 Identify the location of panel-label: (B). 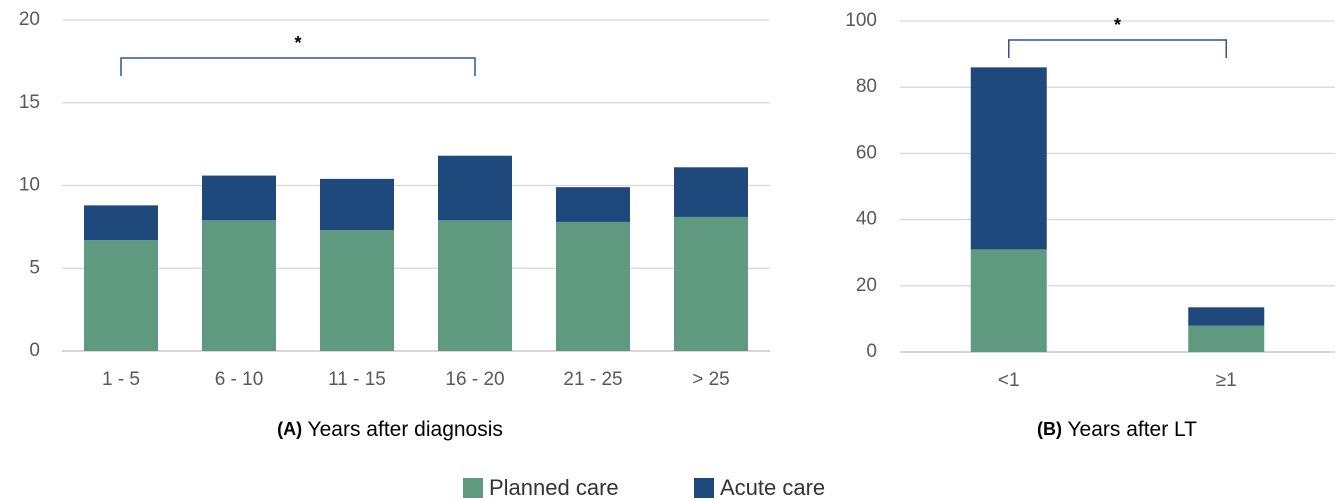
(1049, 429).